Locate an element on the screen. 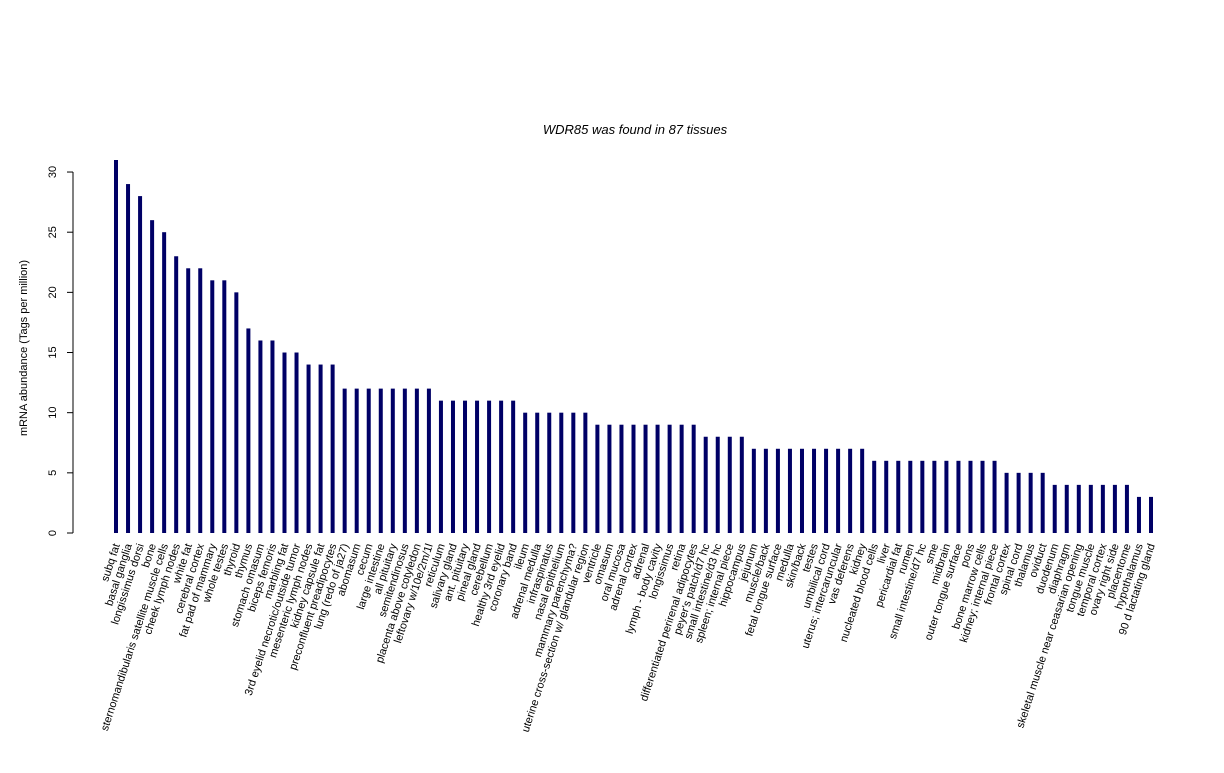 The width and height of the screenshot is (1224, 773). y-axis-label: mRNA abundance (Tags per million) is located at coordinates (24, 348).